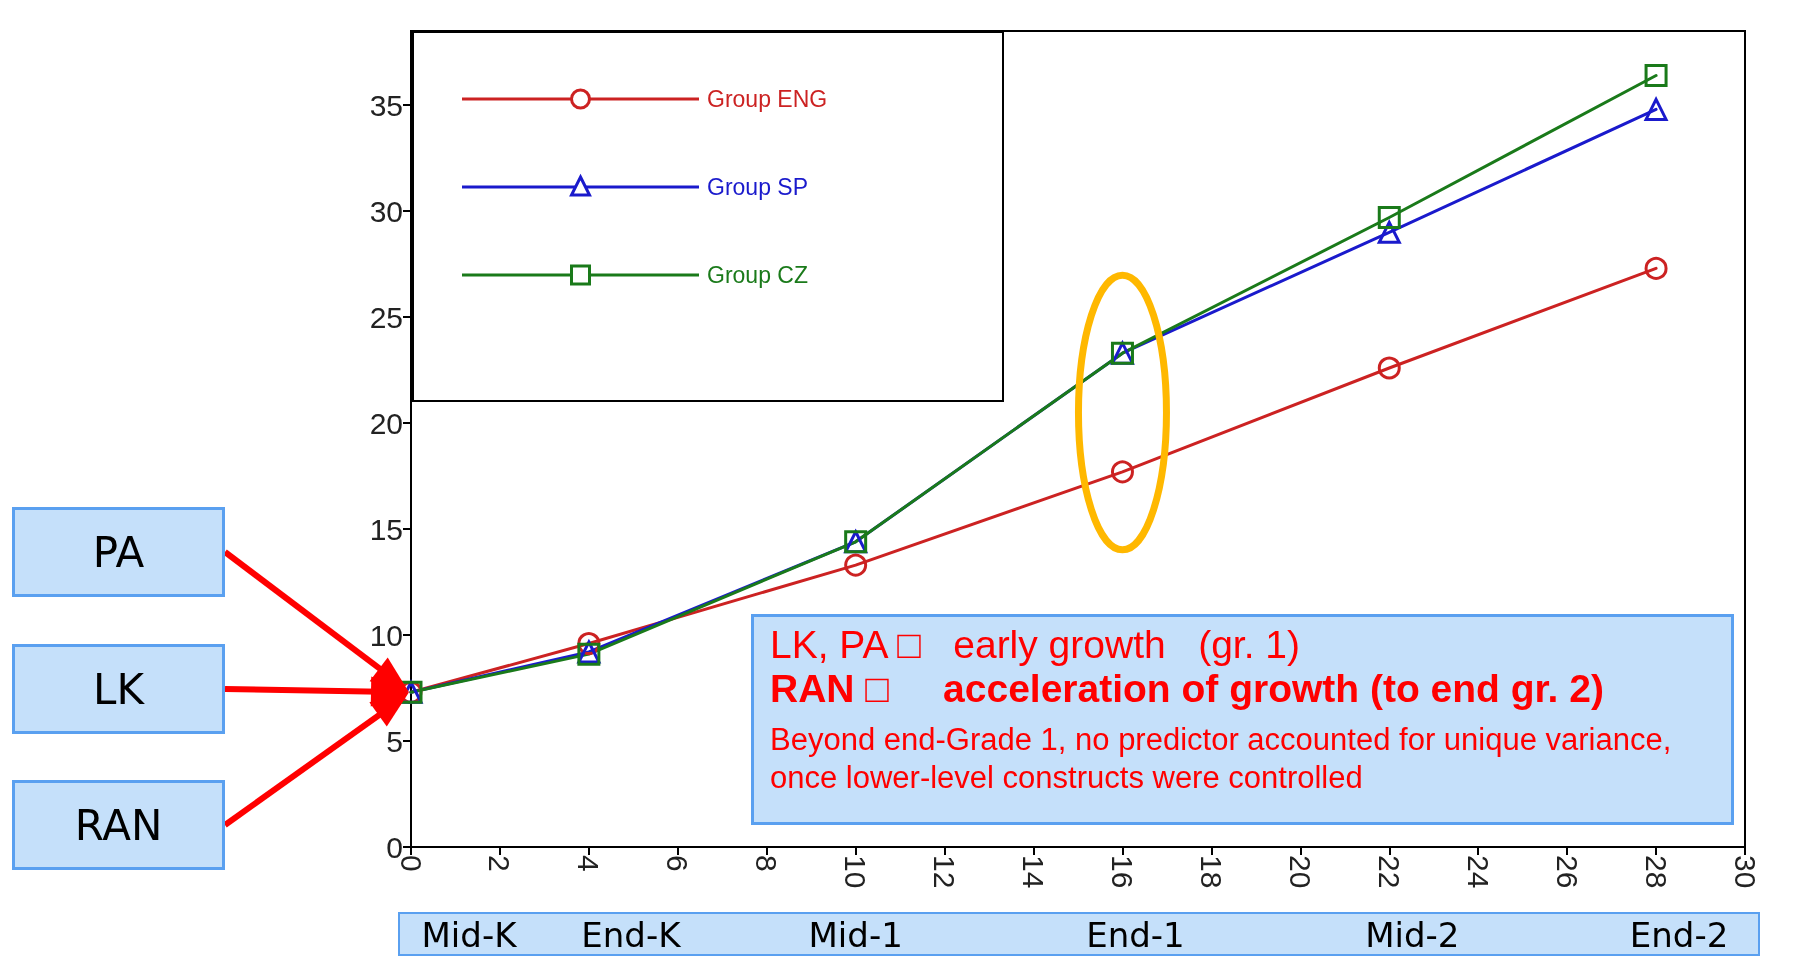 The width and height of the screenshot is (1806, 956). What do you see at coordinates (118, 552) in the screenshot?
I see `text: PA` at bounding box center [118, 552].